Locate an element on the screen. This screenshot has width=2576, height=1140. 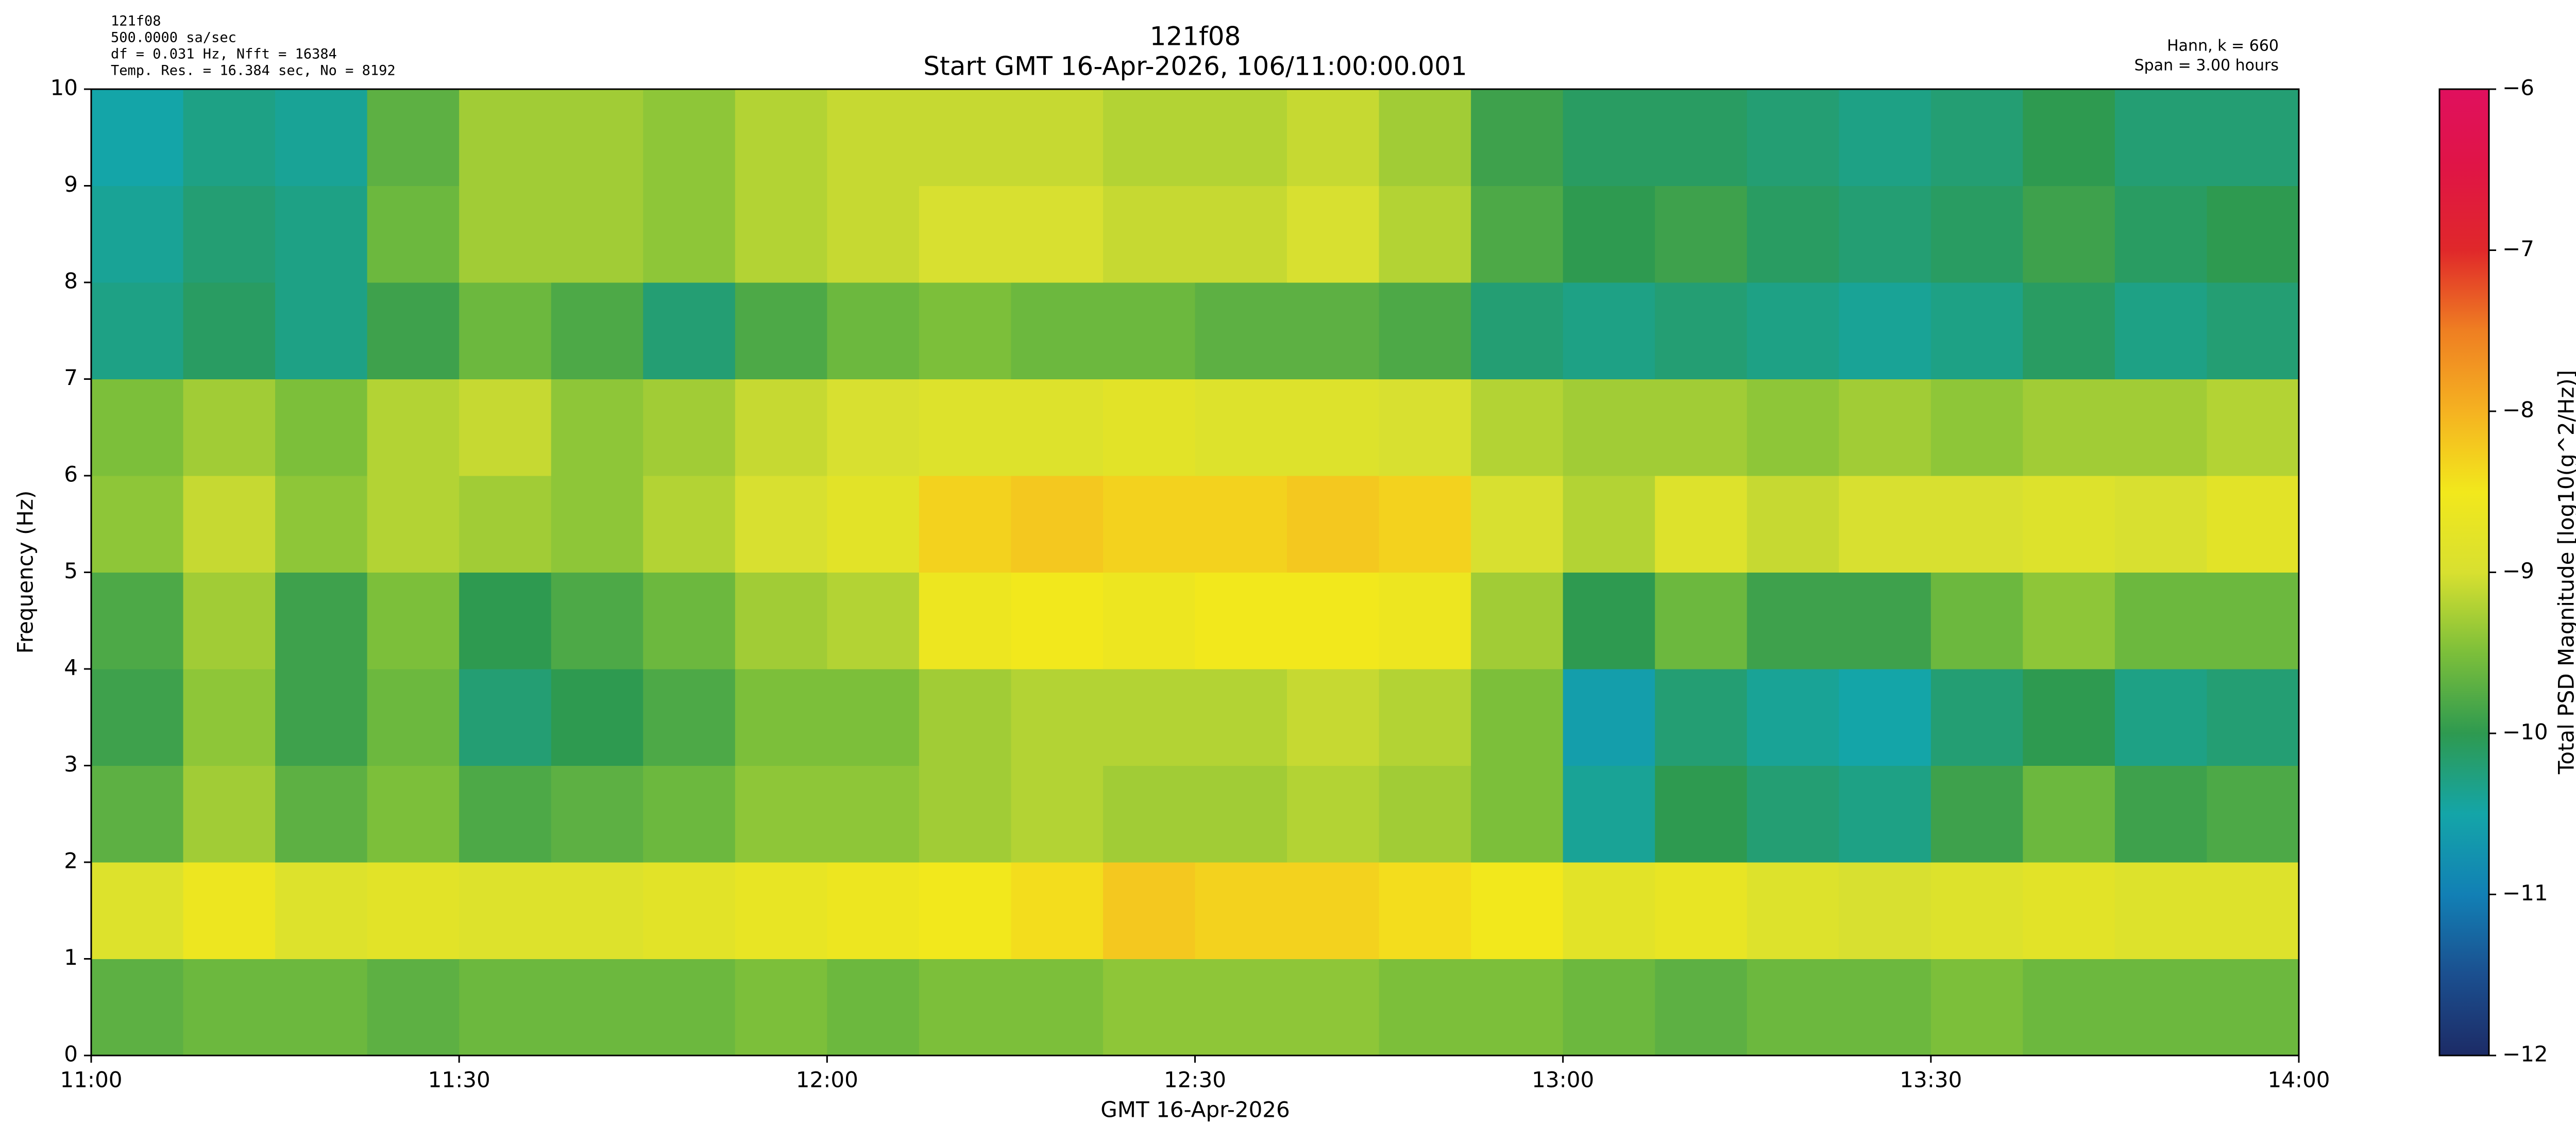
chart-subtitle: Start GMT 16-Apr-2026, 106/11:00:00.001 is located at coordinates (1195, 66).